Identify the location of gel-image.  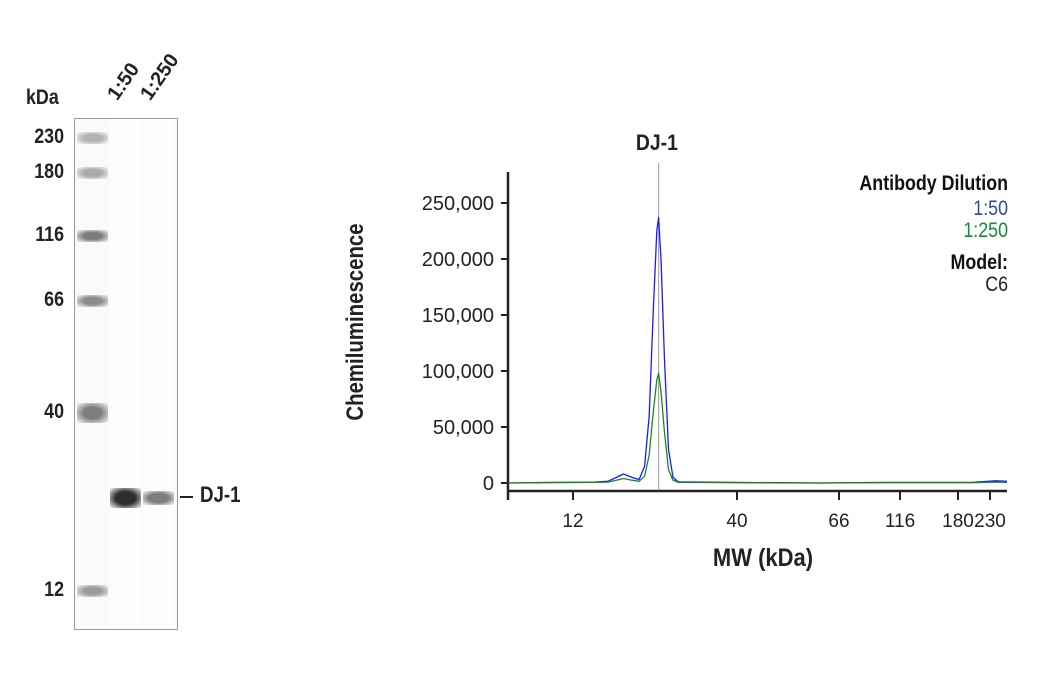
(126, 374).